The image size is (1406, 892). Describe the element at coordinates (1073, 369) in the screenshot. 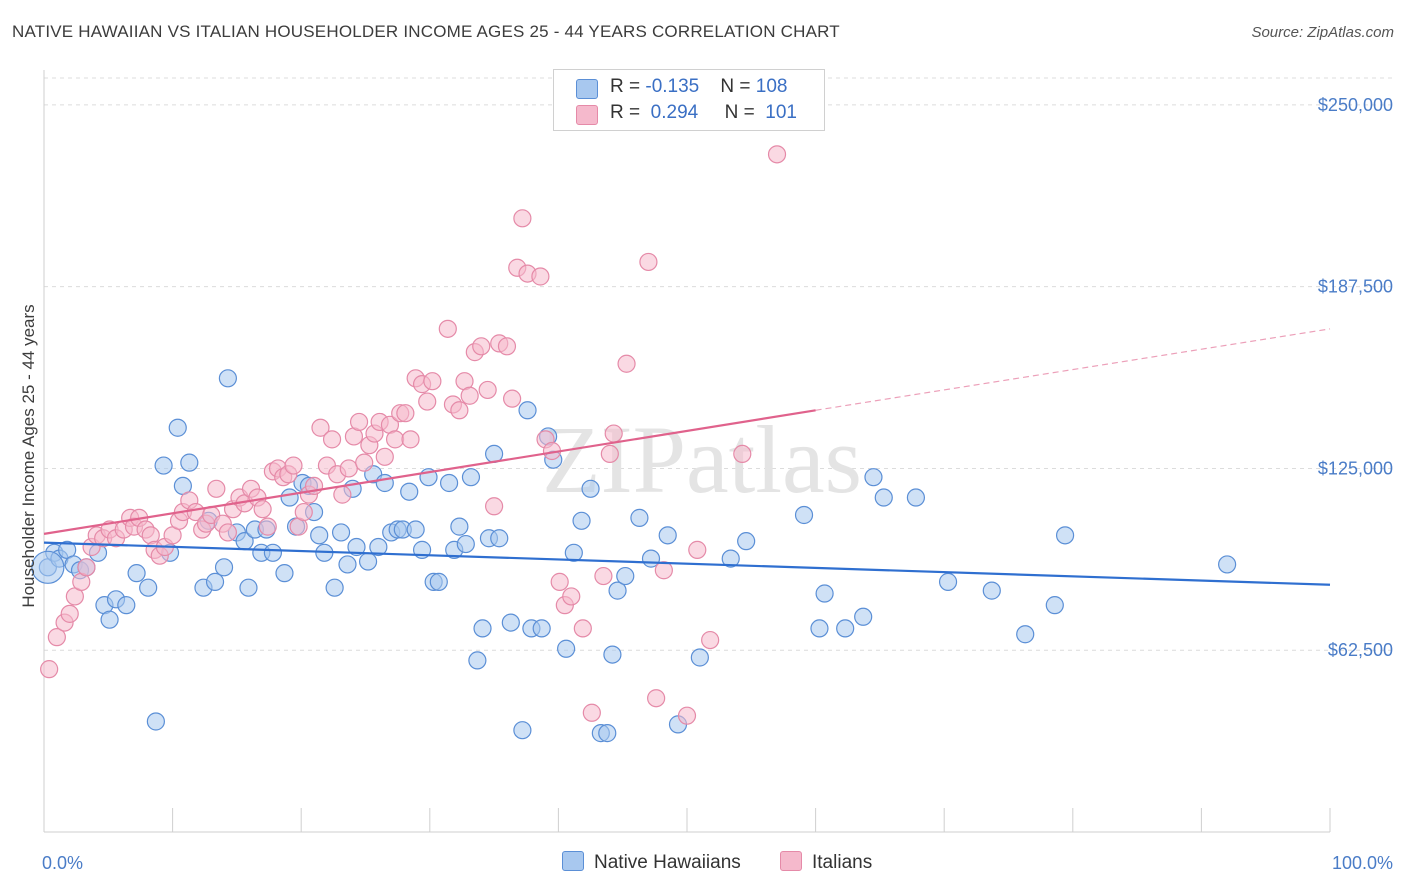

I see `trend-line-extension` at that location.